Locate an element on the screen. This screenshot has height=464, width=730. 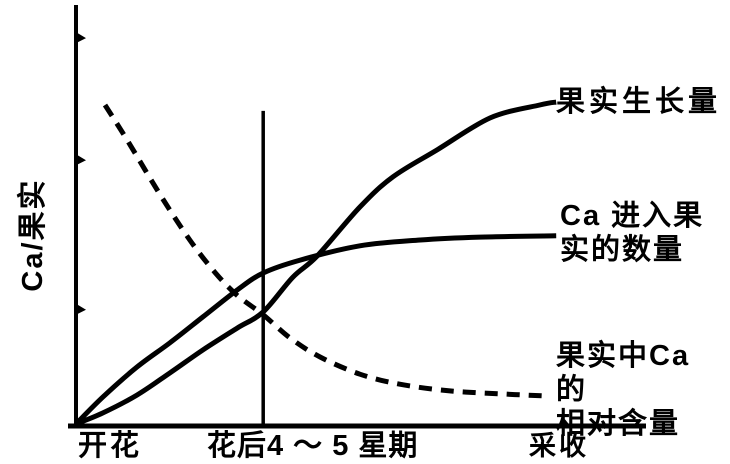
series-label-ca-into-fruit: Ca 进入果 实的数量 is located at coordinates (632, 233).